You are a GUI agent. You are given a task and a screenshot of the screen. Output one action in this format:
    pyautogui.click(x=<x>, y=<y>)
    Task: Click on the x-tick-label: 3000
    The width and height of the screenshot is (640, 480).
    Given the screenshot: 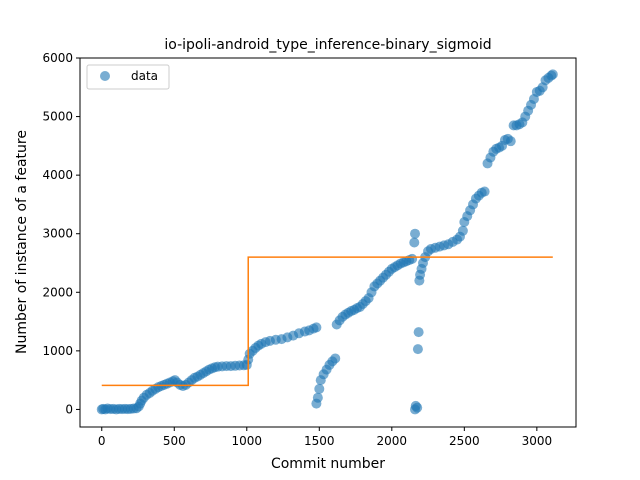 What is the action you would take?
    pyautogui.click(x=537, y=441)
    